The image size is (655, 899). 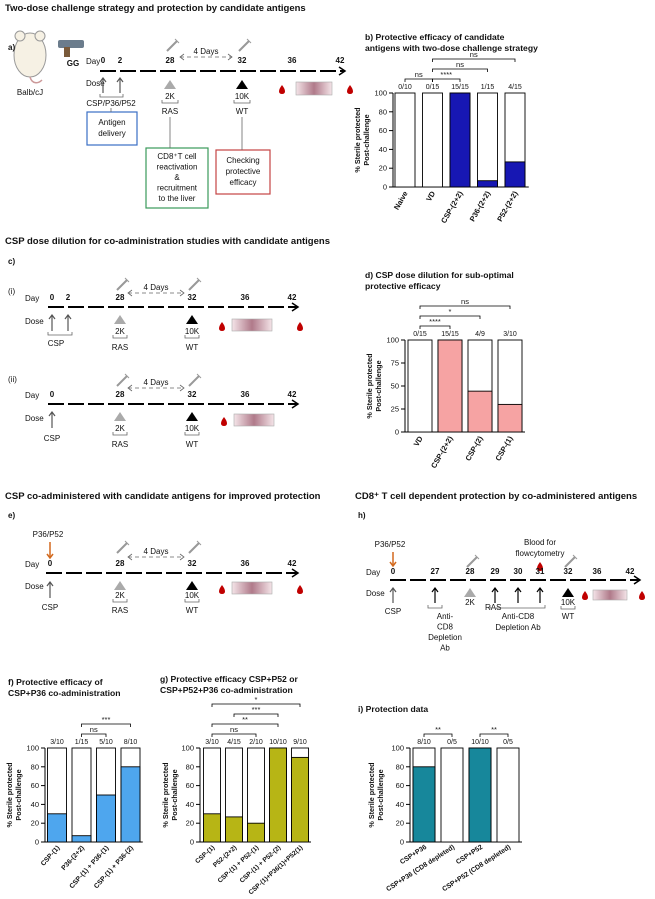 I want to click on label: Day, so click(x=32, y=395).